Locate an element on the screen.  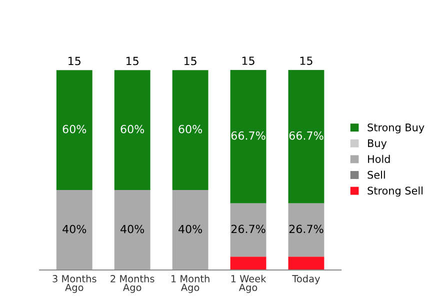
legend-label: Strong Buy is located at coordinates (396, 128).